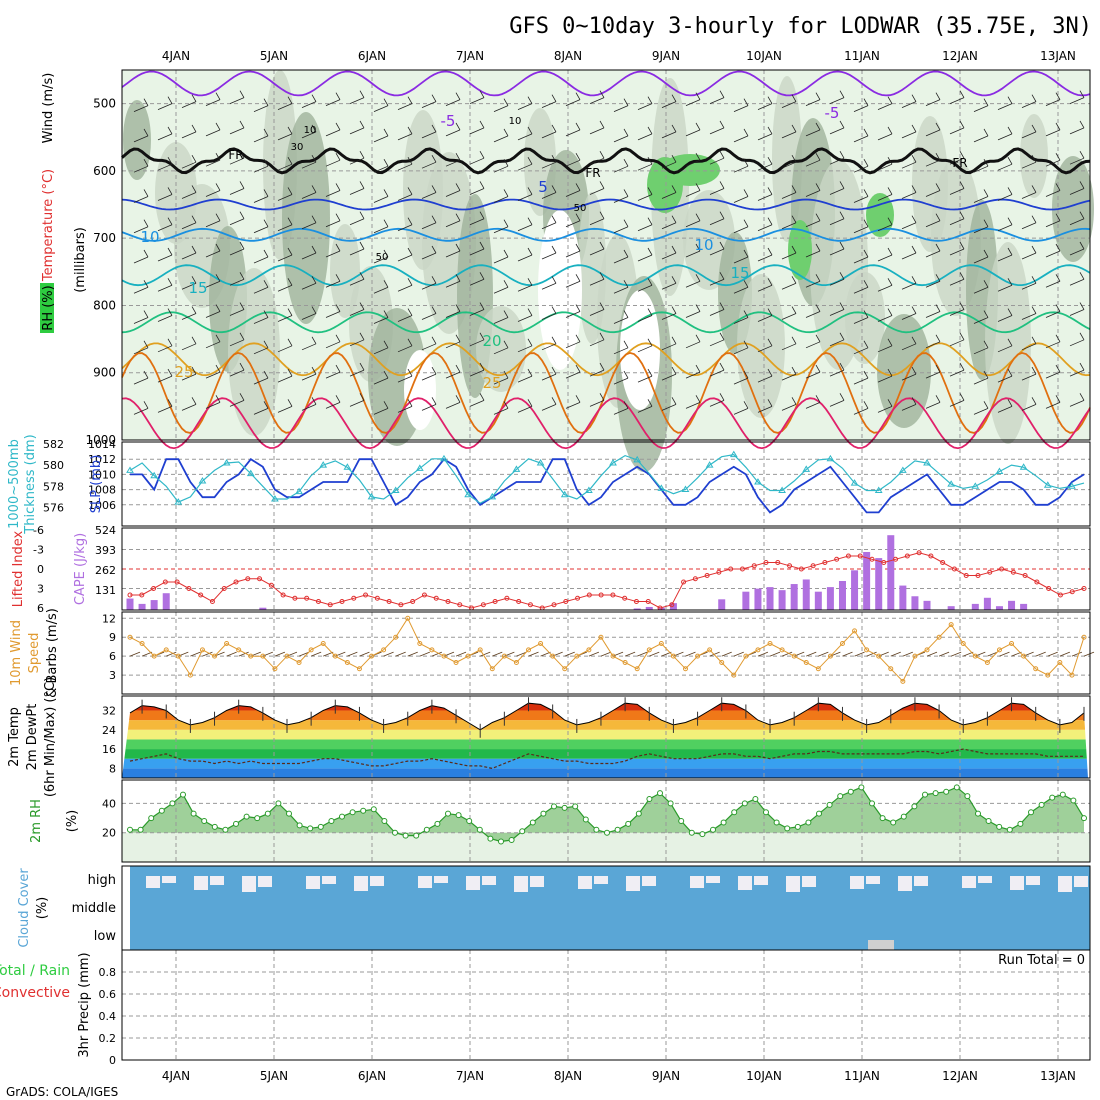  What do you see at coordinates (53, 486) in the screenshot?
I see `ytick-thickness: 578` at bounding box center [53, 486].